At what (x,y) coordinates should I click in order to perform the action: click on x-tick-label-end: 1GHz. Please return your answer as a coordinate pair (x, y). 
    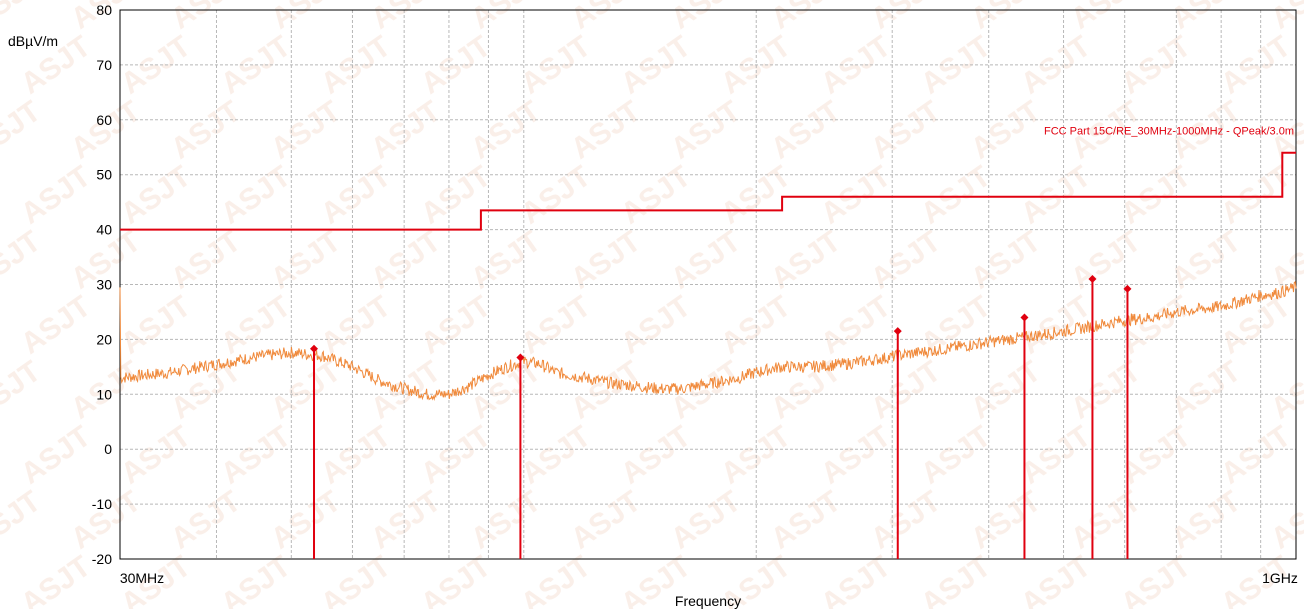
    Looking at the image, I should click on (1280, 578).